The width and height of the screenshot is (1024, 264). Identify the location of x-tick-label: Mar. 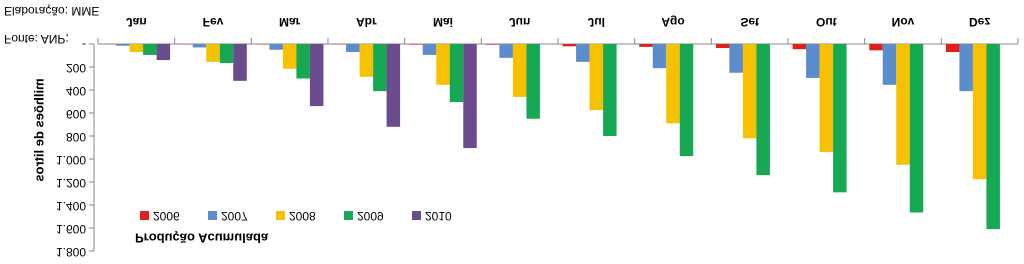
(290, 22).